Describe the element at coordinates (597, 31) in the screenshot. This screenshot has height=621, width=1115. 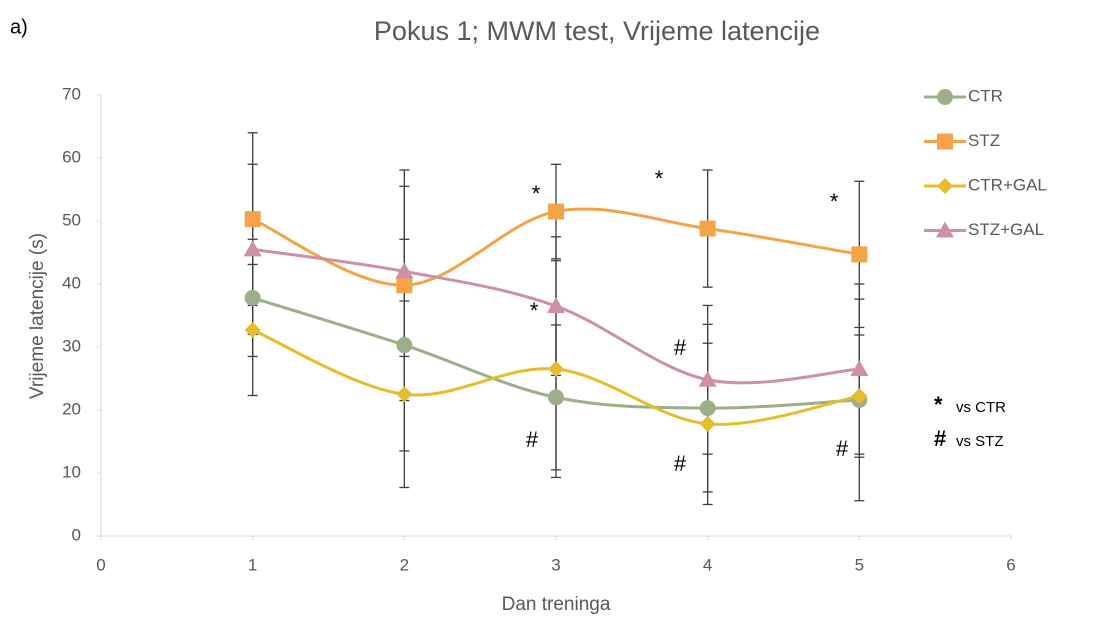
I see `chart-title: Pokus 1; MWM test, Vrijeme latencije` at that location.